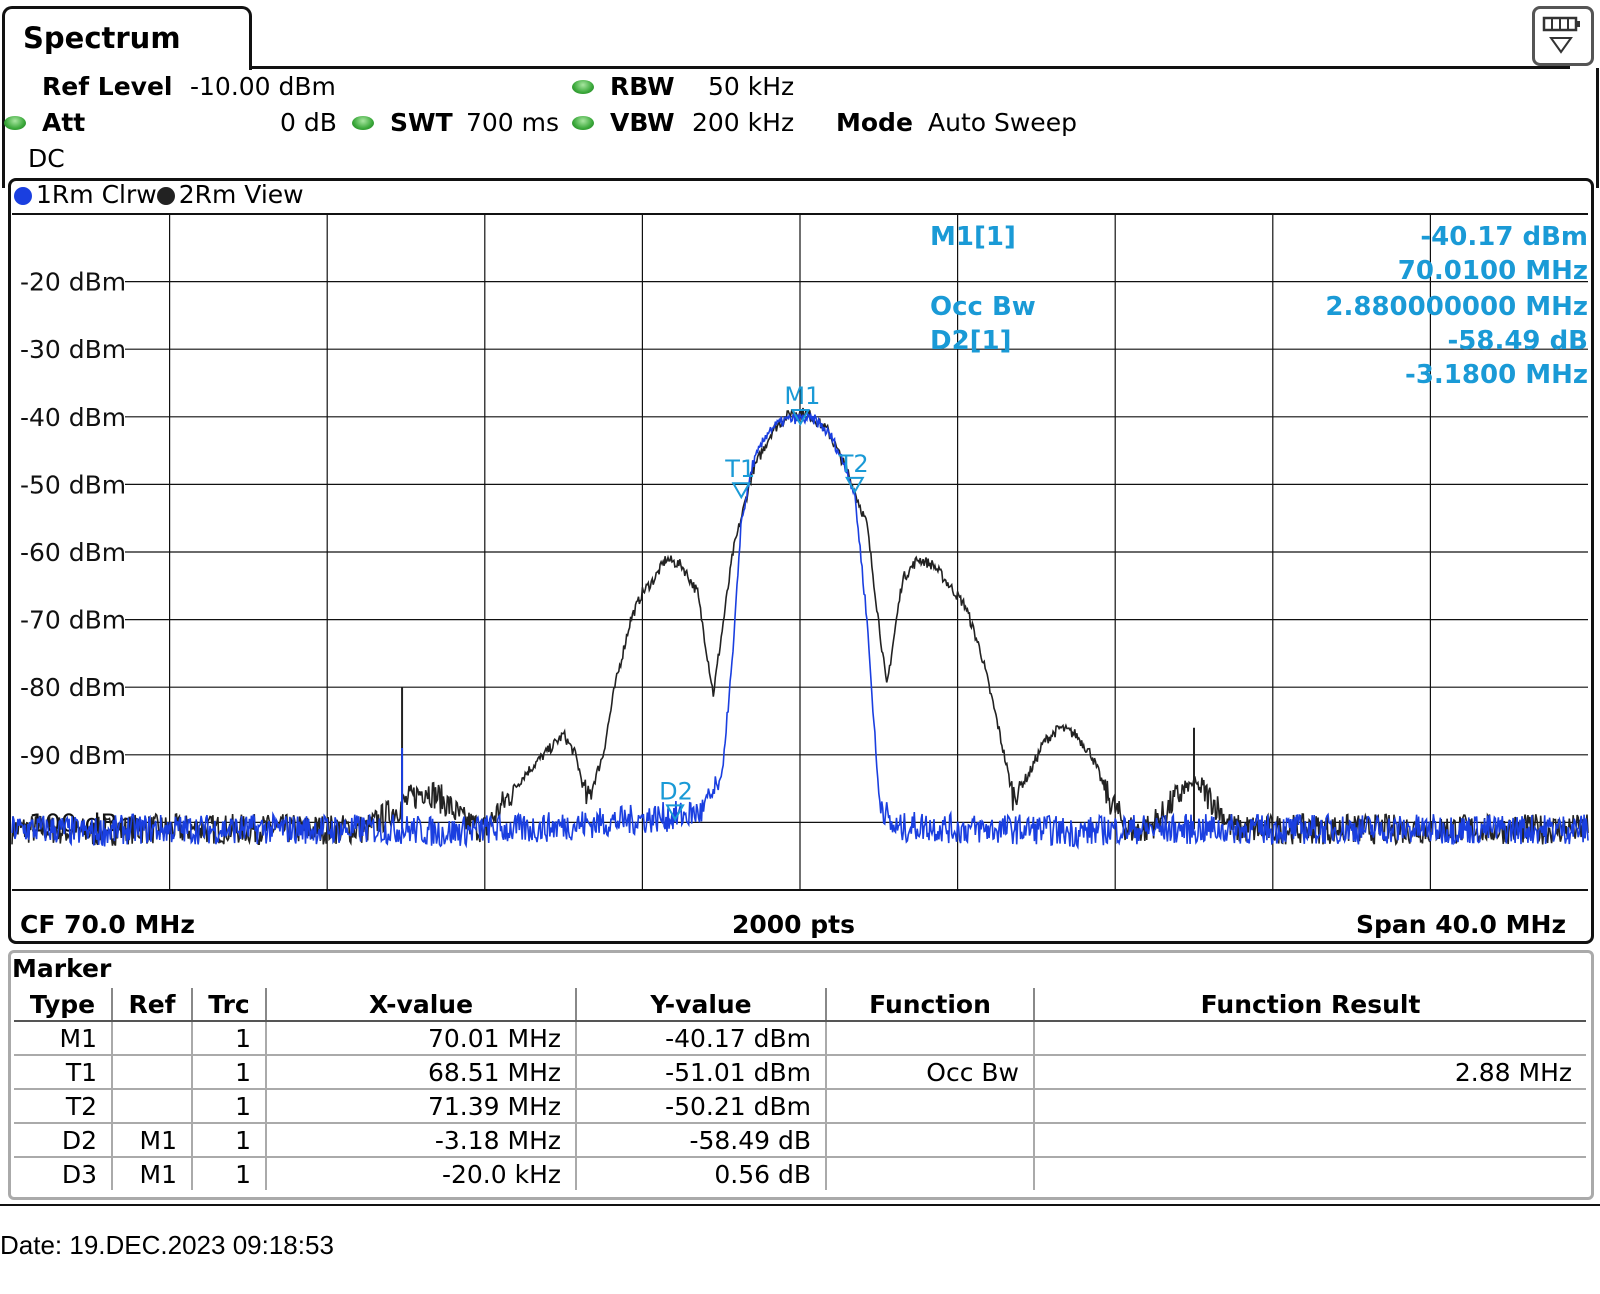  Describe the element at coordinates (15, 123) in the screenshot. I see `att-status-led-icon` at that location.